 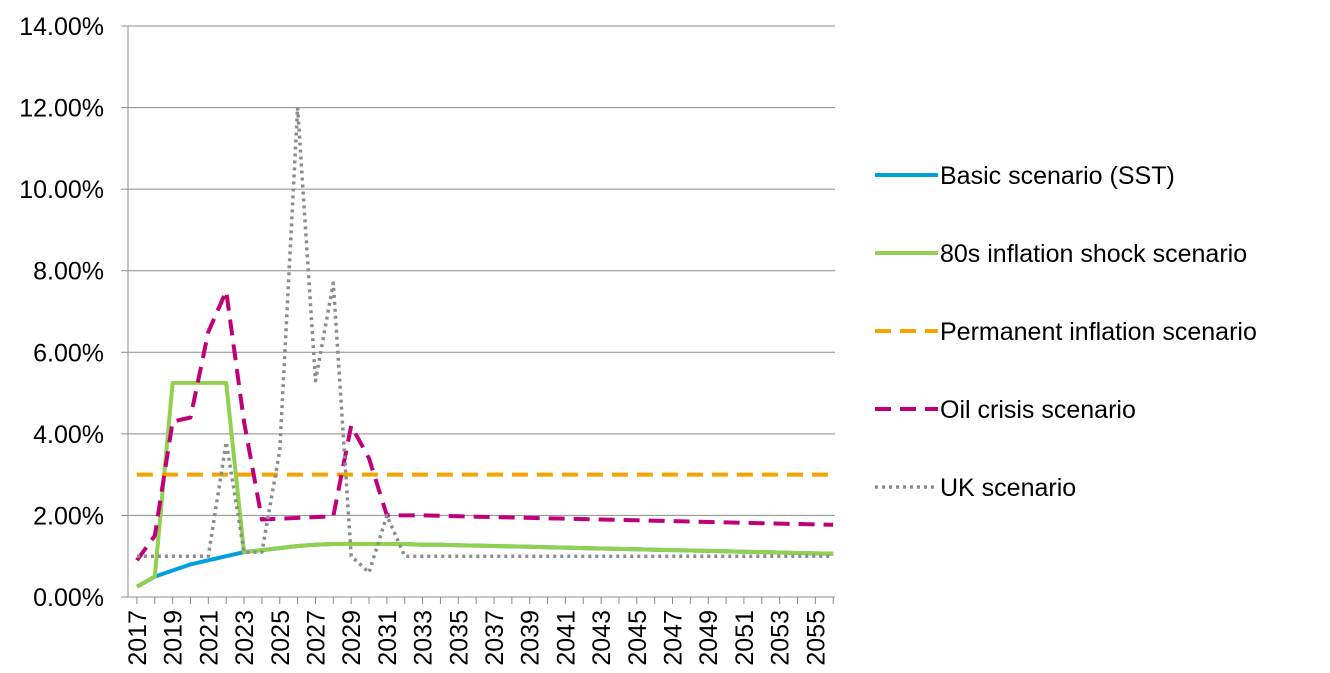 What do you see at coordinates (424, 638) in the screenshot?
I see `x-tick-label: 2033` at bounding box center [424, 638].